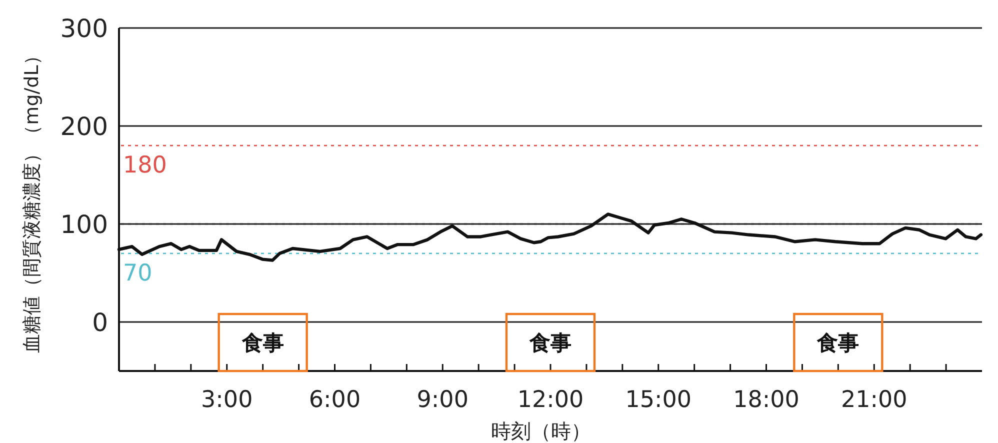 This screenshot has width=998, height=443. Describe the element at coordinates (32, 199) in the screenshot. I see `y-axis-title: 血糖値（間質液糖濃度）（mg/dL）` at that location.